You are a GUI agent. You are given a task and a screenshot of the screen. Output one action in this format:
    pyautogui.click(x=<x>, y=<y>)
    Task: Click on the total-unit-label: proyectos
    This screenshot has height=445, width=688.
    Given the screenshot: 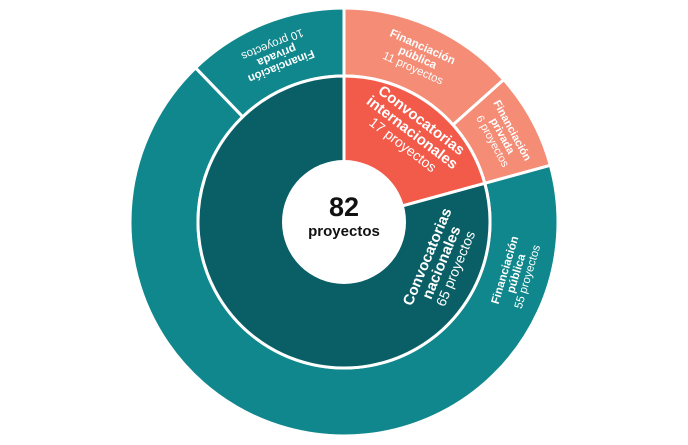 What is the action you would take?
    pyautogui.click(x=344, y=231)
    